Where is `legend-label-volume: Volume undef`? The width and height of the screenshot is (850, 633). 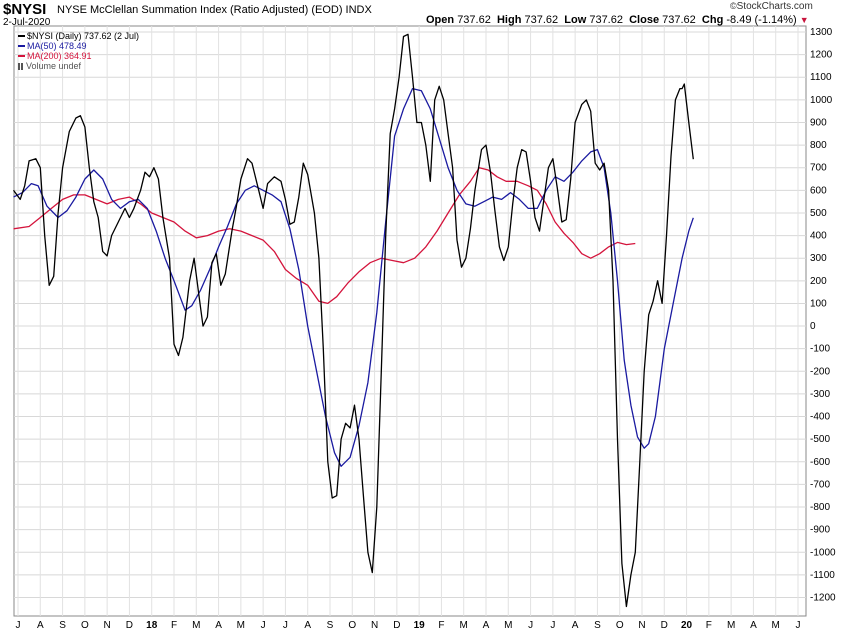
legend-label-volume: Volume undef is located at coordinates (54, 66).